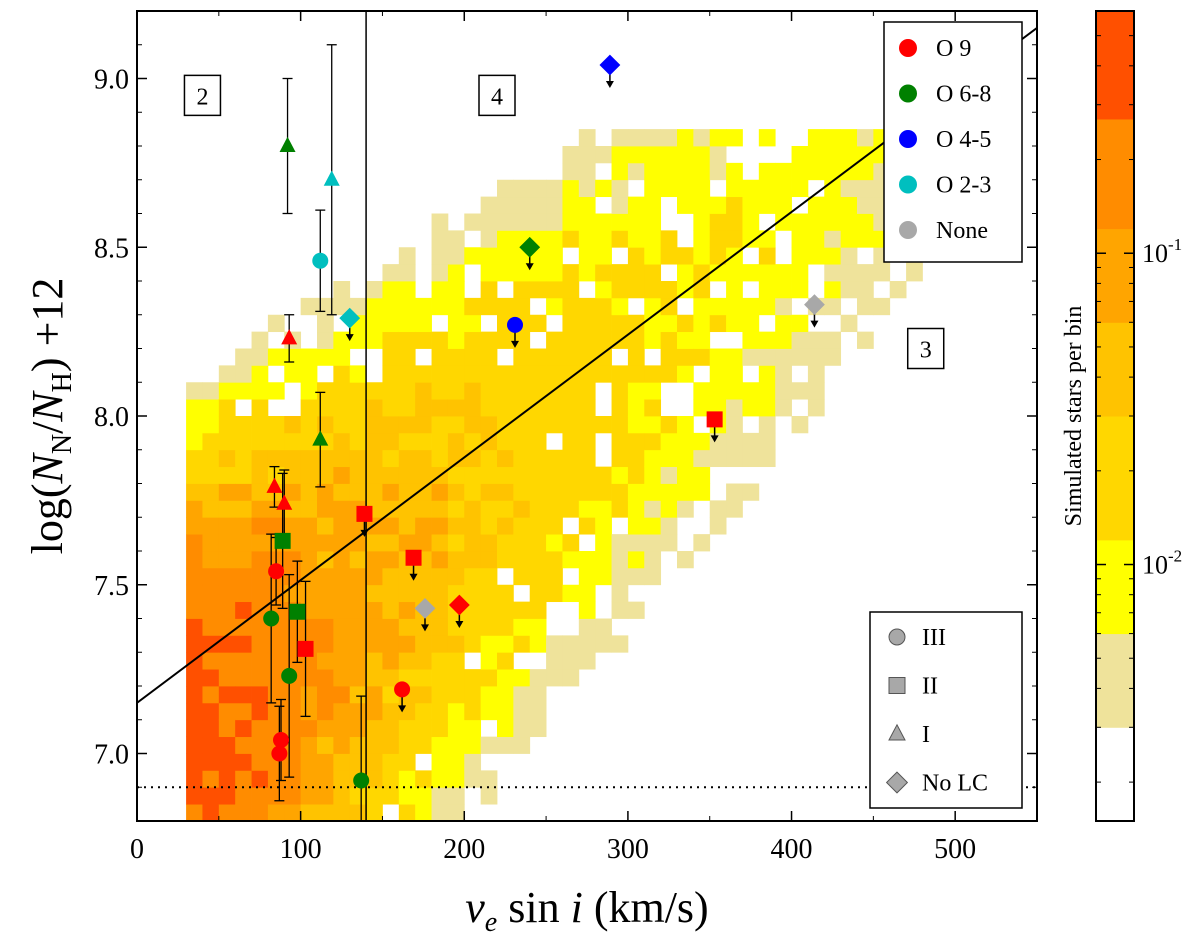 The image size is (1200, 943). I want to click on region-label-box, so click(925, 348).